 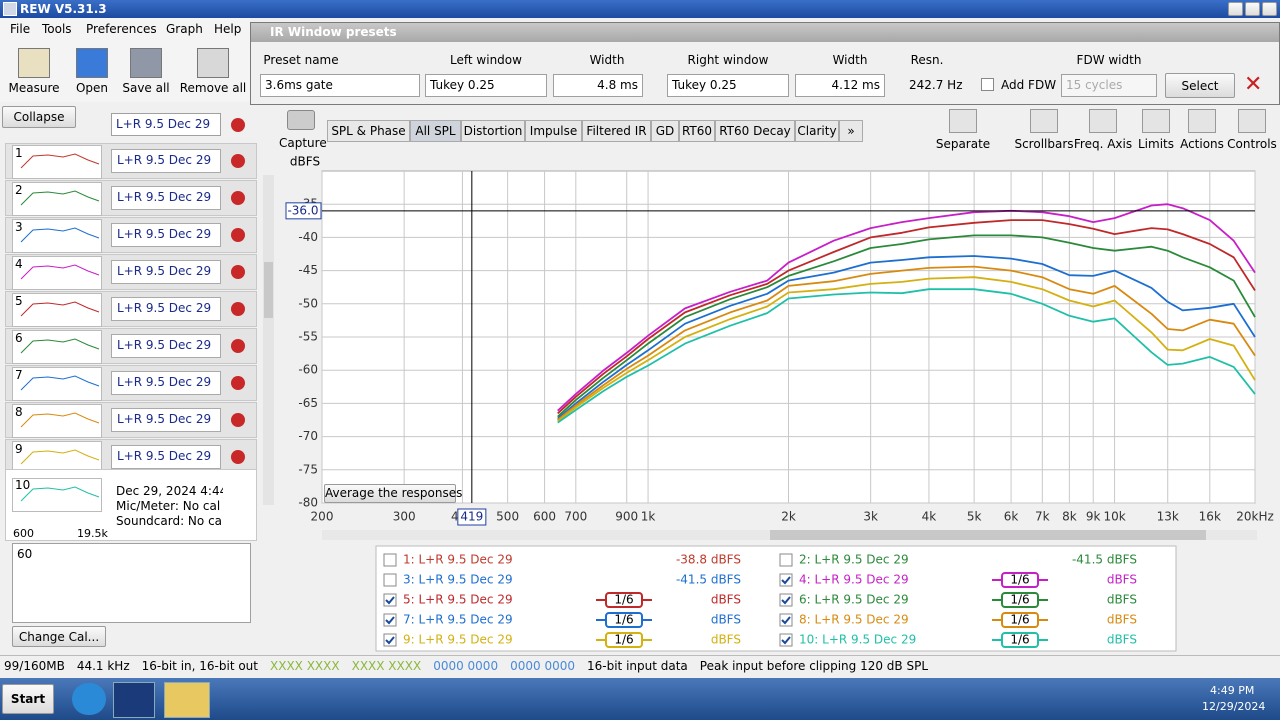 I want to click on x-scroll-thumb, so click(x=988, y=535).